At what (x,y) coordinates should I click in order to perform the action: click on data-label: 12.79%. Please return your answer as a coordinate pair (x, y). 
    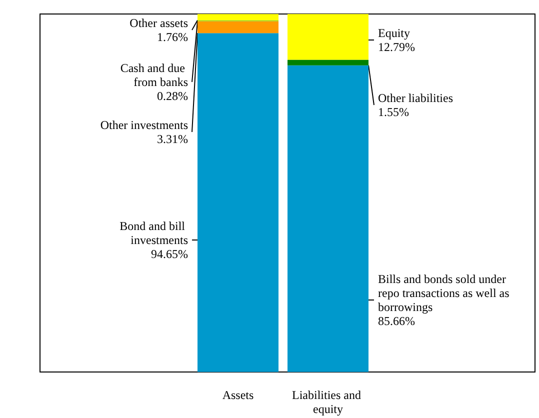
    Looking at the image, I should click on (396, 47).